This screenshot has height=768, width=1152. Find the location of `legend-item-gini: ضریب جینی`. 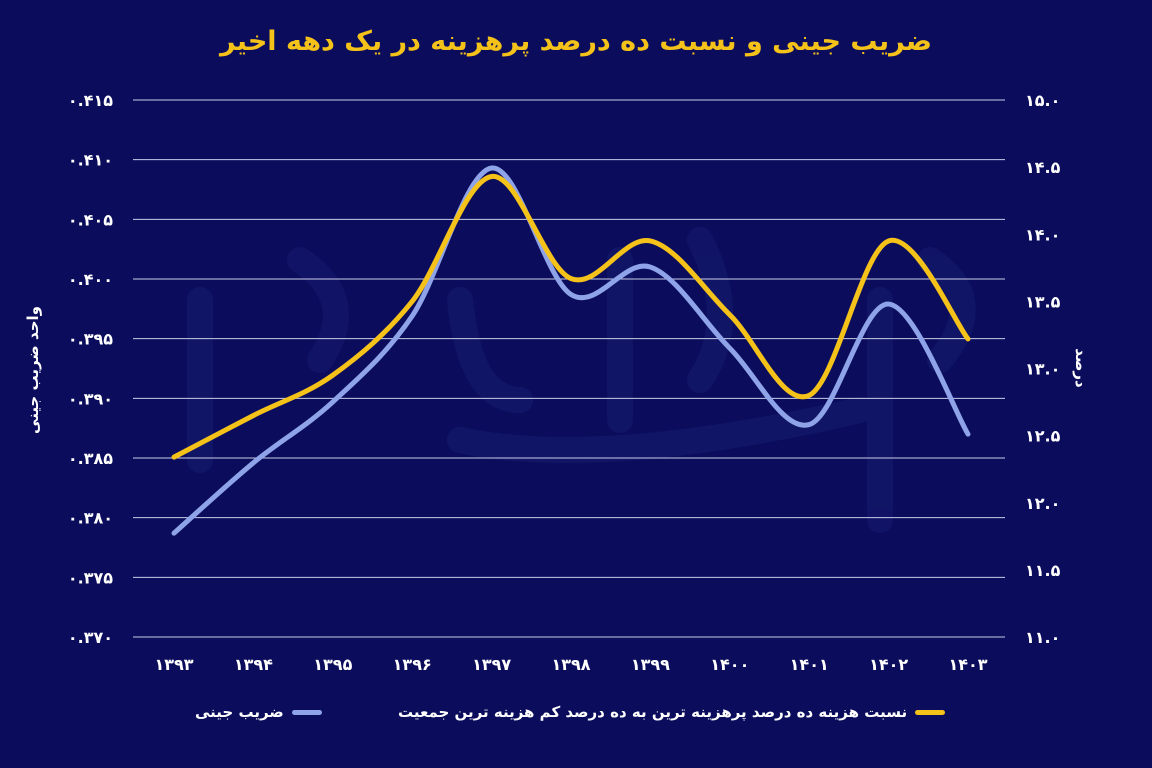

legend-item-gini: ضریب جینی is located at coordinates (258, 712).